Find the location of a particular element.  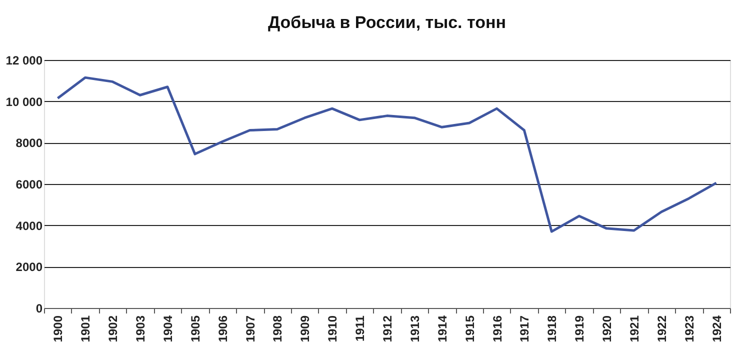

x-tick-label: 1913 is located at coordinates (415, 328).